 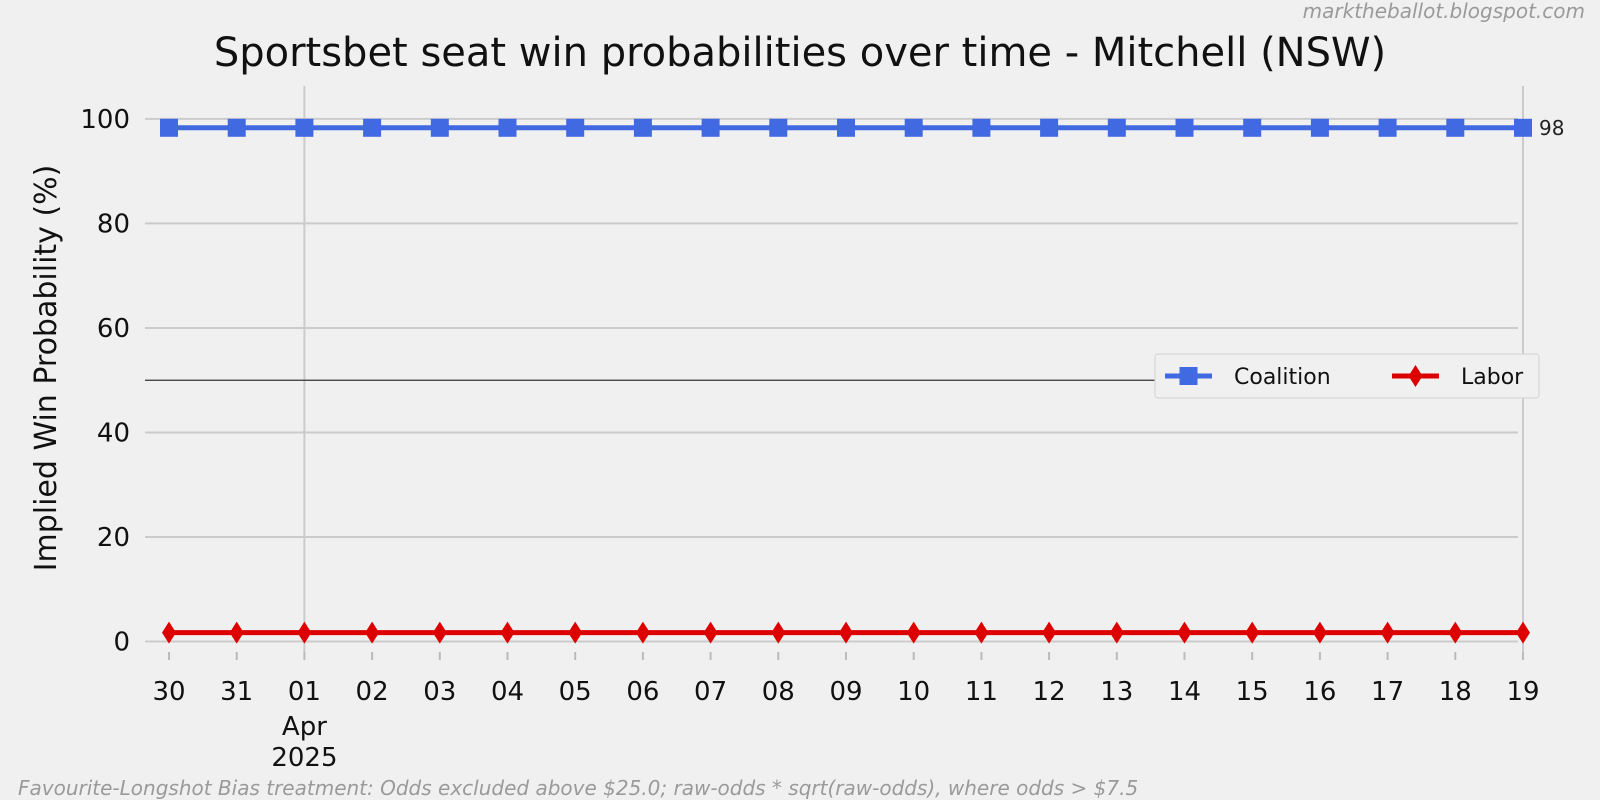 What do you see at coordinates (1444, 11) in the screenshot?
I see `watermark: marktheballot.blogspot.com` at bounding box center [1444, 11].